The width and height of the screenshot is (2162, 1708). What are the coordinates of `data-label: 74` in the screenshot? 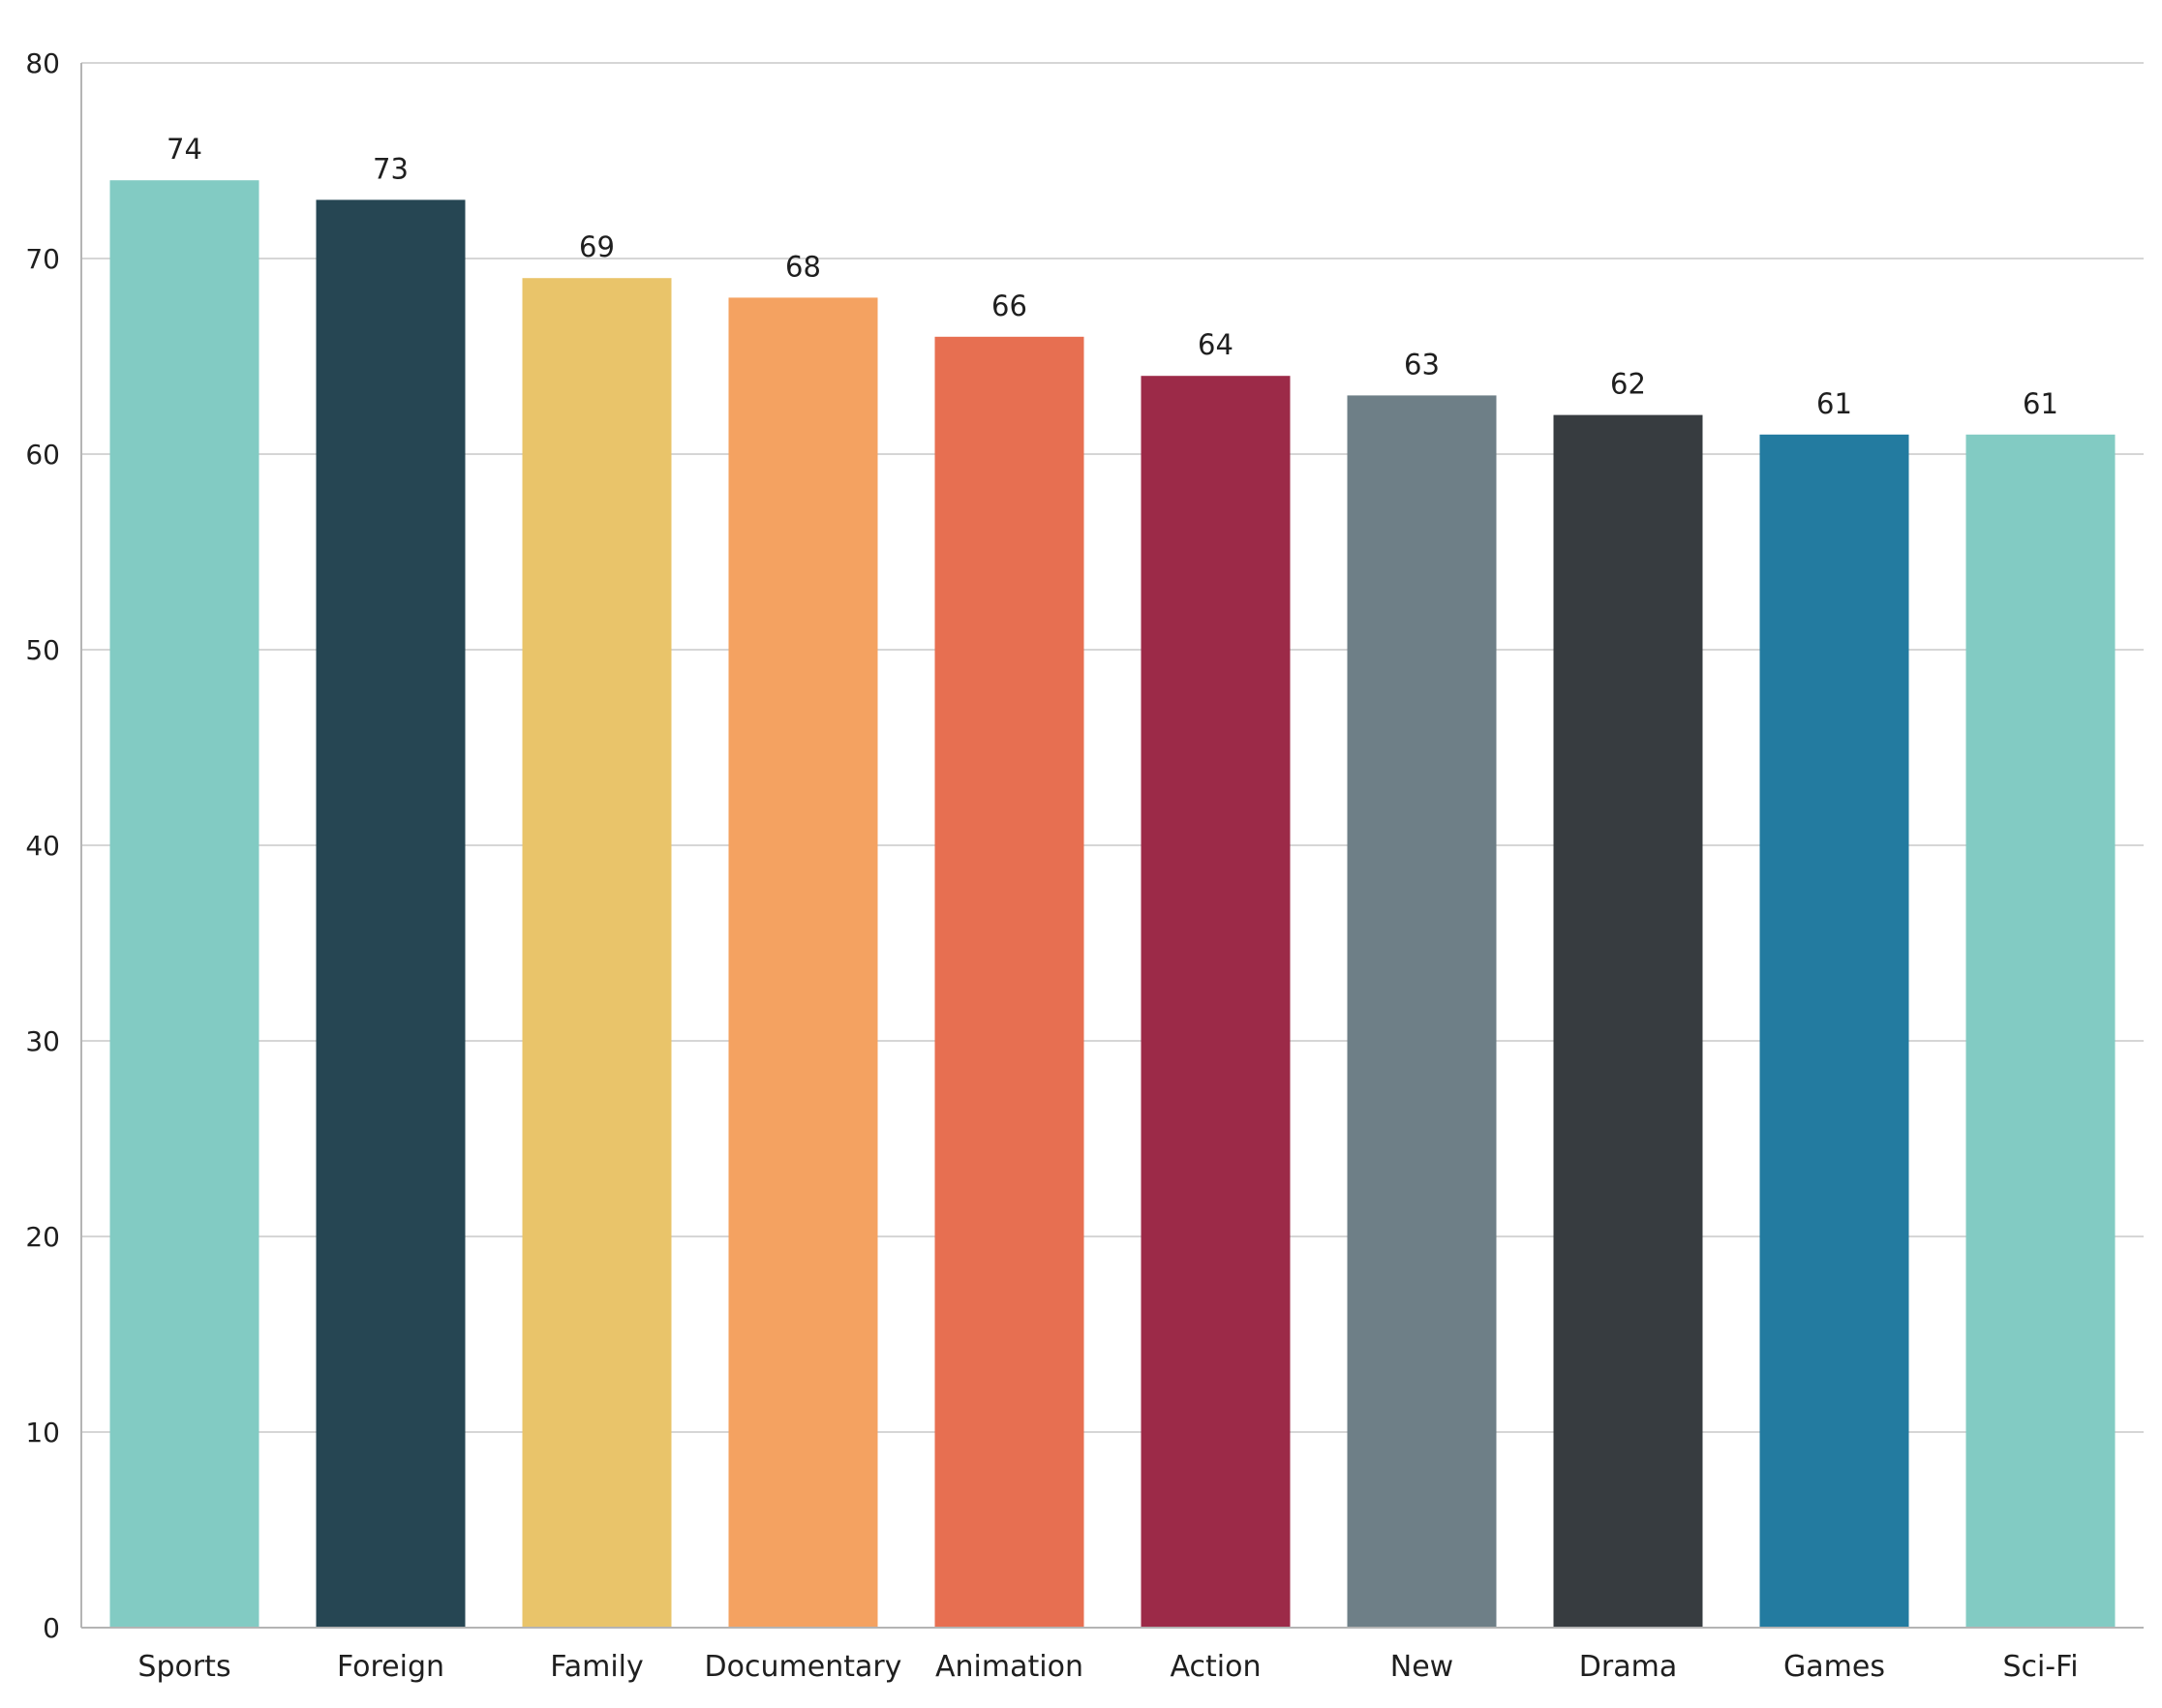 It's located at (184, 149).